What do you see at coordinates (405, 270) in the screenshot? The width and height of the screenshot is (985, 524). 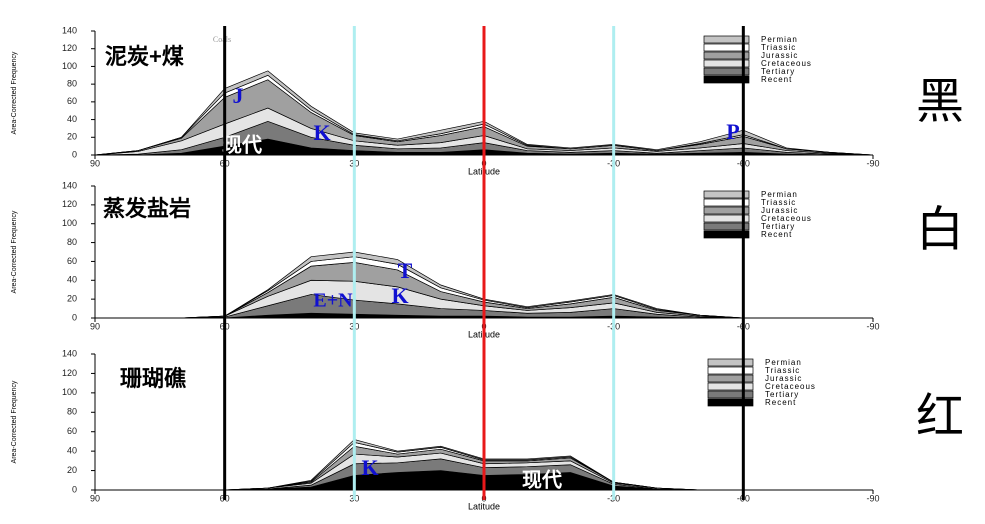 I see `annotation: T` at bounding box center [405, 270].